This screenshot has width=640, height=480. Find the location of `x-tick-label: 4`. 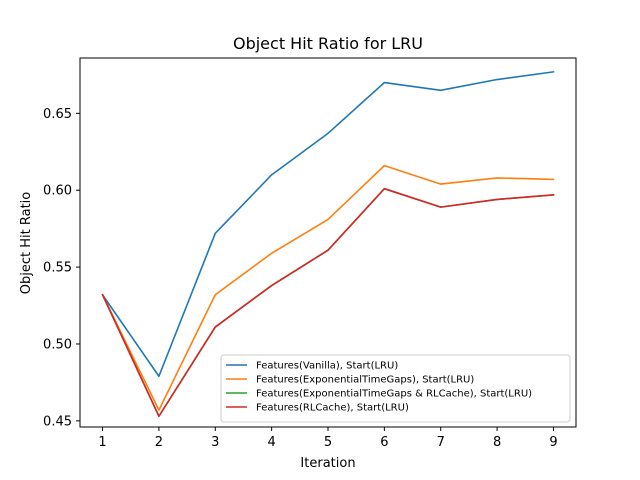

x-tick-label: 4 is located at coordinates (271, 442).